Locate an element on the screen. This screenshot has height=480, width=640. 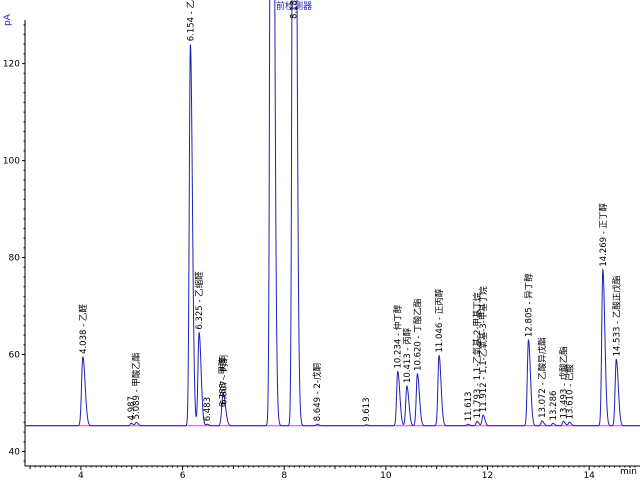
x-axis-label: min is located at coordinates (628, 472).